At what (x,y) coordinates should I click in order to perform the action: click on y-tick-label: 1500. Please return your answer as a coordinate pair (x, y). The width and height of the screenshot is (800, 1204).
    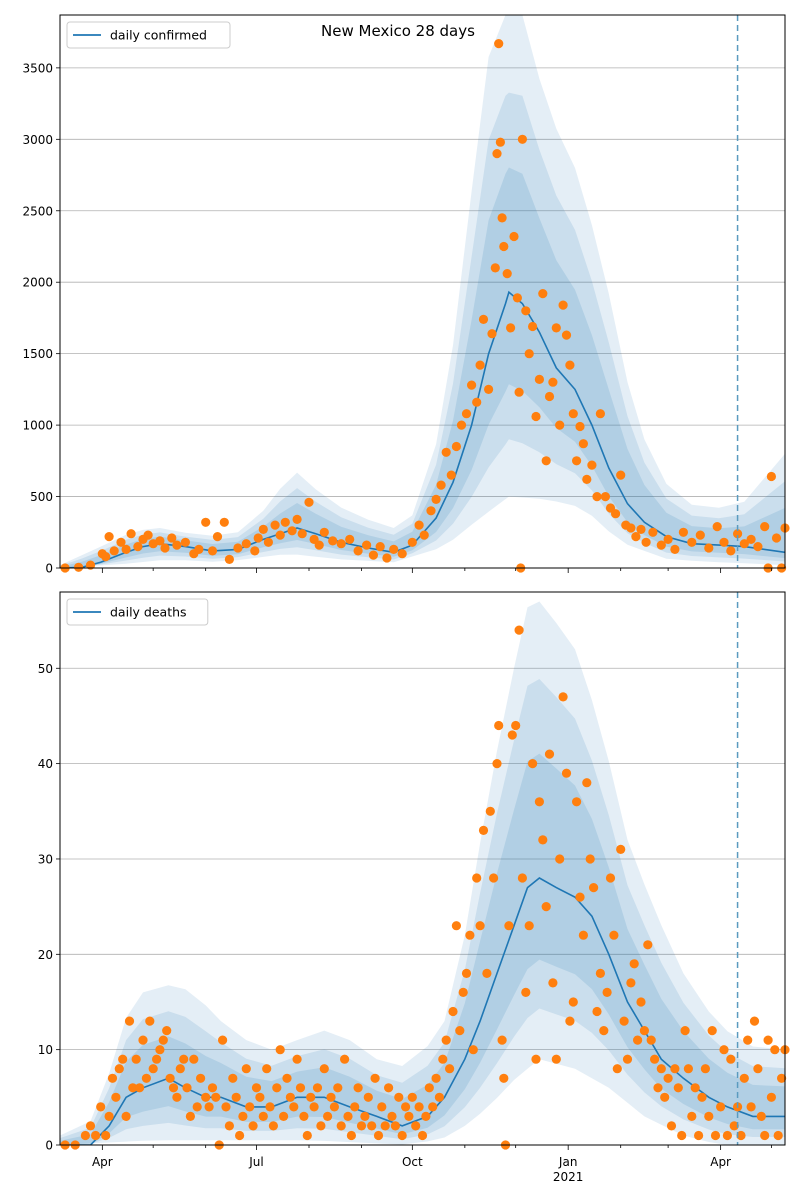
    Looking at the image, I should click on (37, 354).